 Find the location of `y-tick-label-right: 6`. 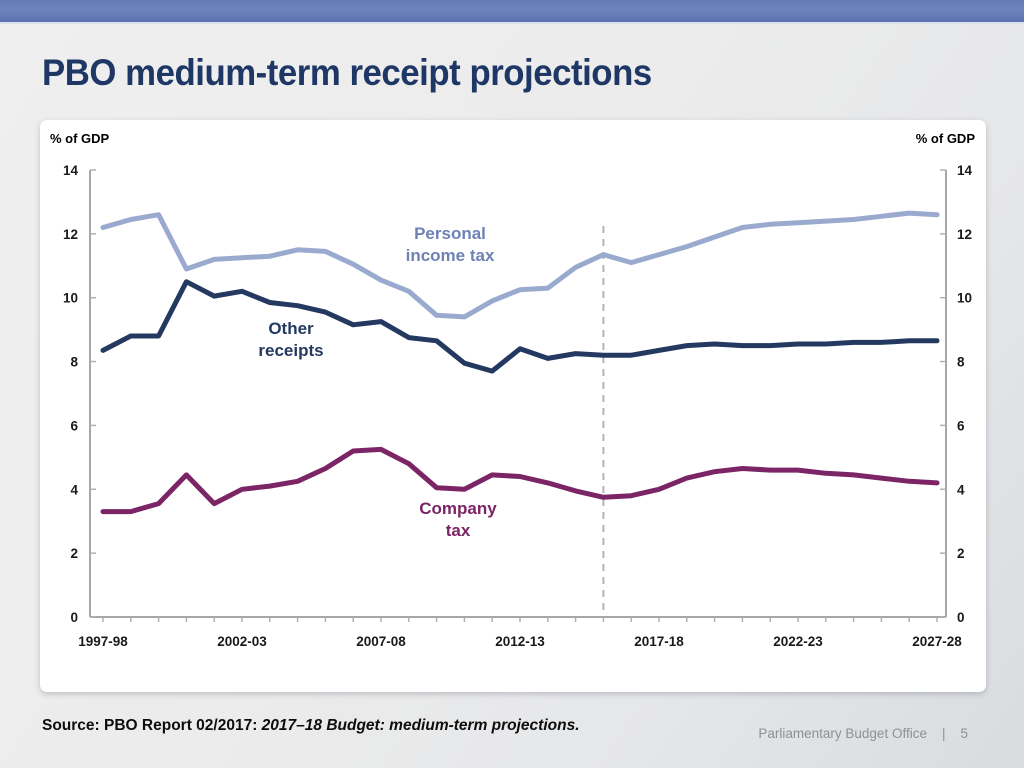

y-tick-label-right: 6 is located at coordinates (961, 425).